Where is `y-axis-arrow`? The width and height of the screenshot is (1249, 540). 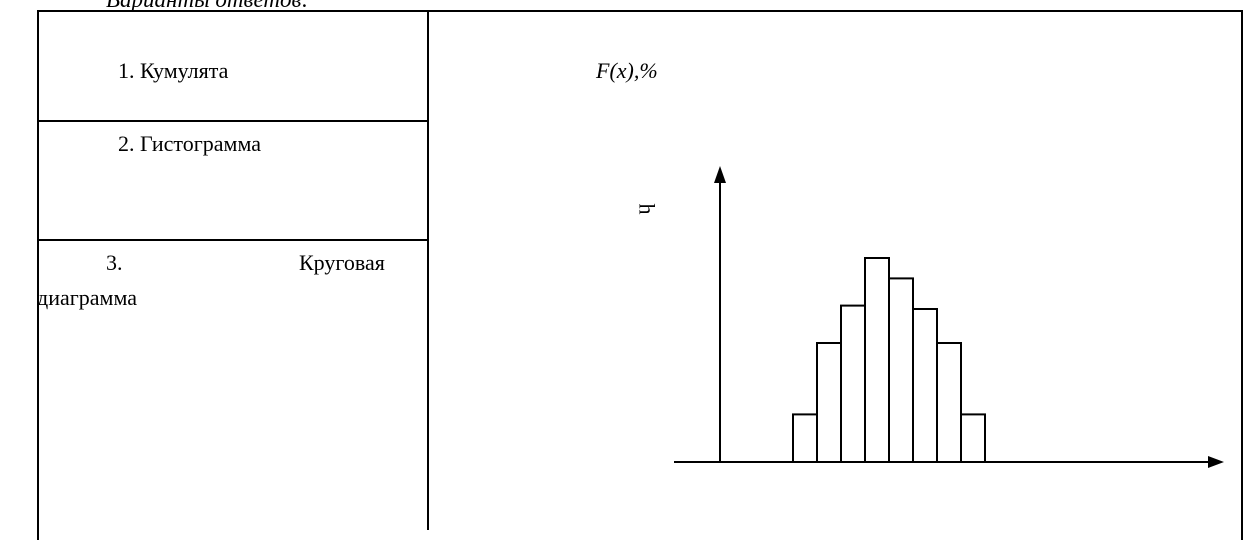 y-axis-arrow is located at coordinates (720, 174).